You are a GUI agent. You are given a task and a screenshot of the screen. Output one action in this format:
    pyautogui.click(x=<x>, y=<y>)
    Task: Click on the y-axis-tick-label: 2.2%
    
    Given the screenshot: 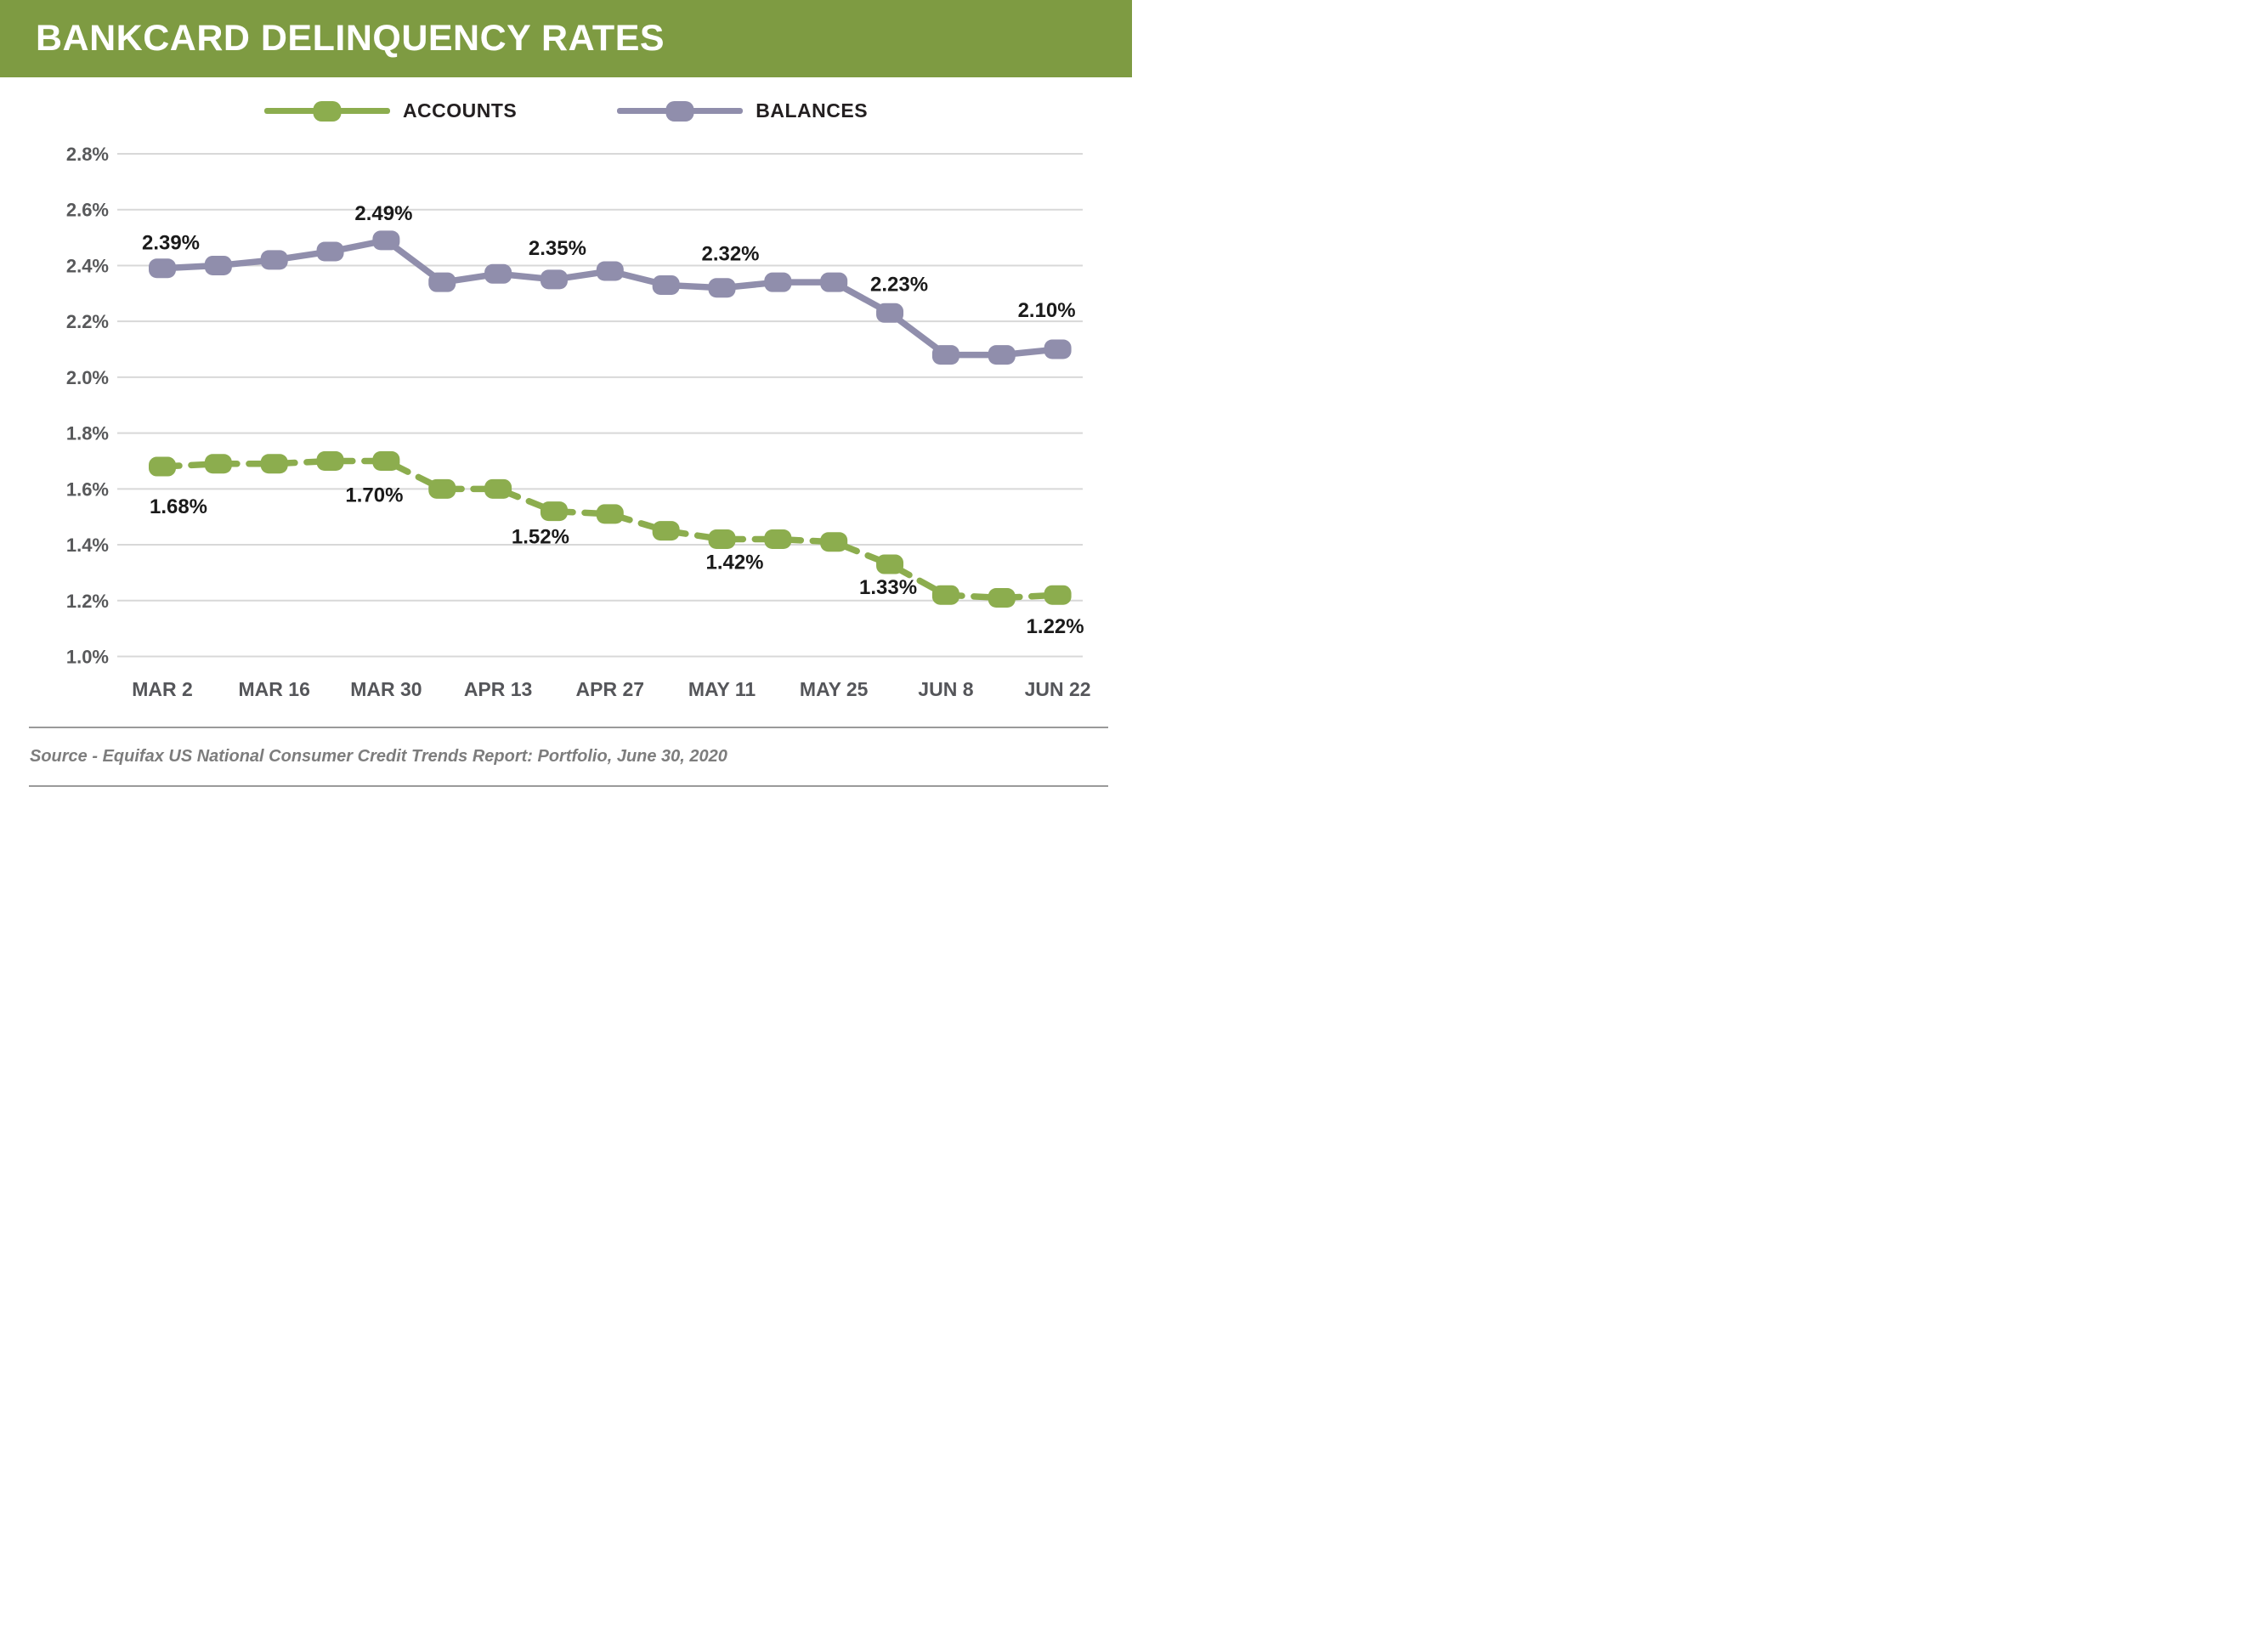 What is the action you would take?
    pyautogui.click(x=87, y=321)
    